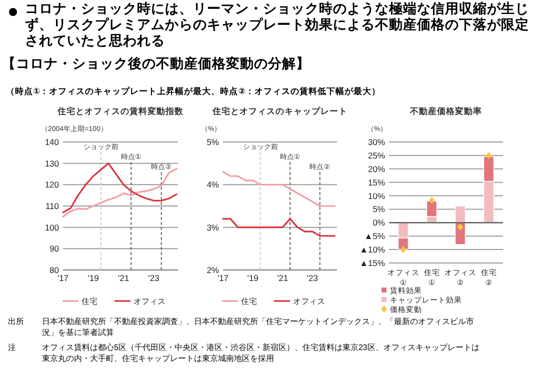 This screenshot has height=368, width=536. I want to click on text: （時点①：オフィスのキャップレート上昇幅が最大、時点②：オフィスの賃料低下幅が最大）, so click(193, 92).